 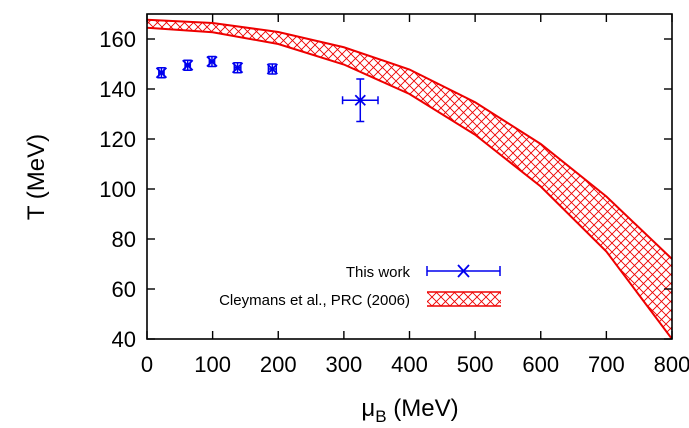 I want to click on y-axis-label: T (MeV), so click(x=36, y=177).